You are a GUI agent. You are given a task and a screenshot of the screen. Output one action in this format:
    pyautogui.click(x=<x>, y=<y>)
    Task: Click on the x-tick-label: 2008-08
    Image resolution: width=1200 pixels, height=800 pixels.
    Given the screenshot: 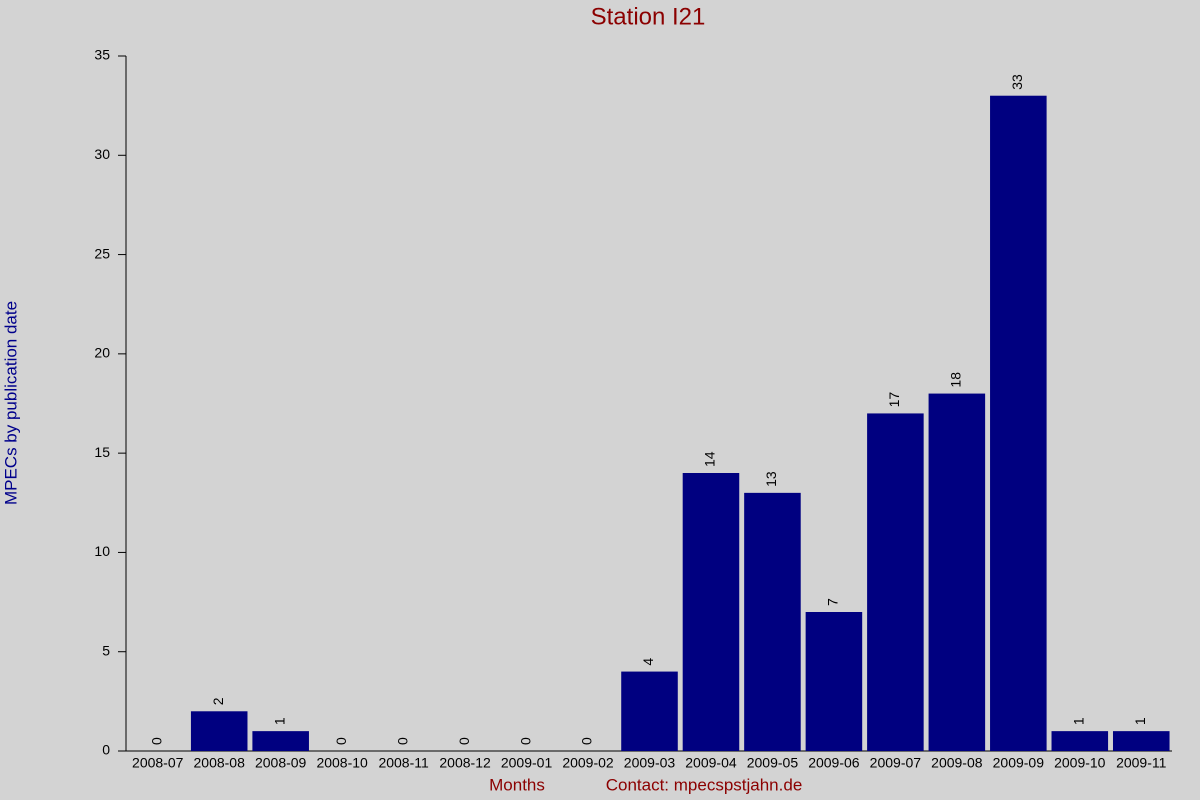 What is the action you would take?
    pyautogui.click(x=220, y=763)
    